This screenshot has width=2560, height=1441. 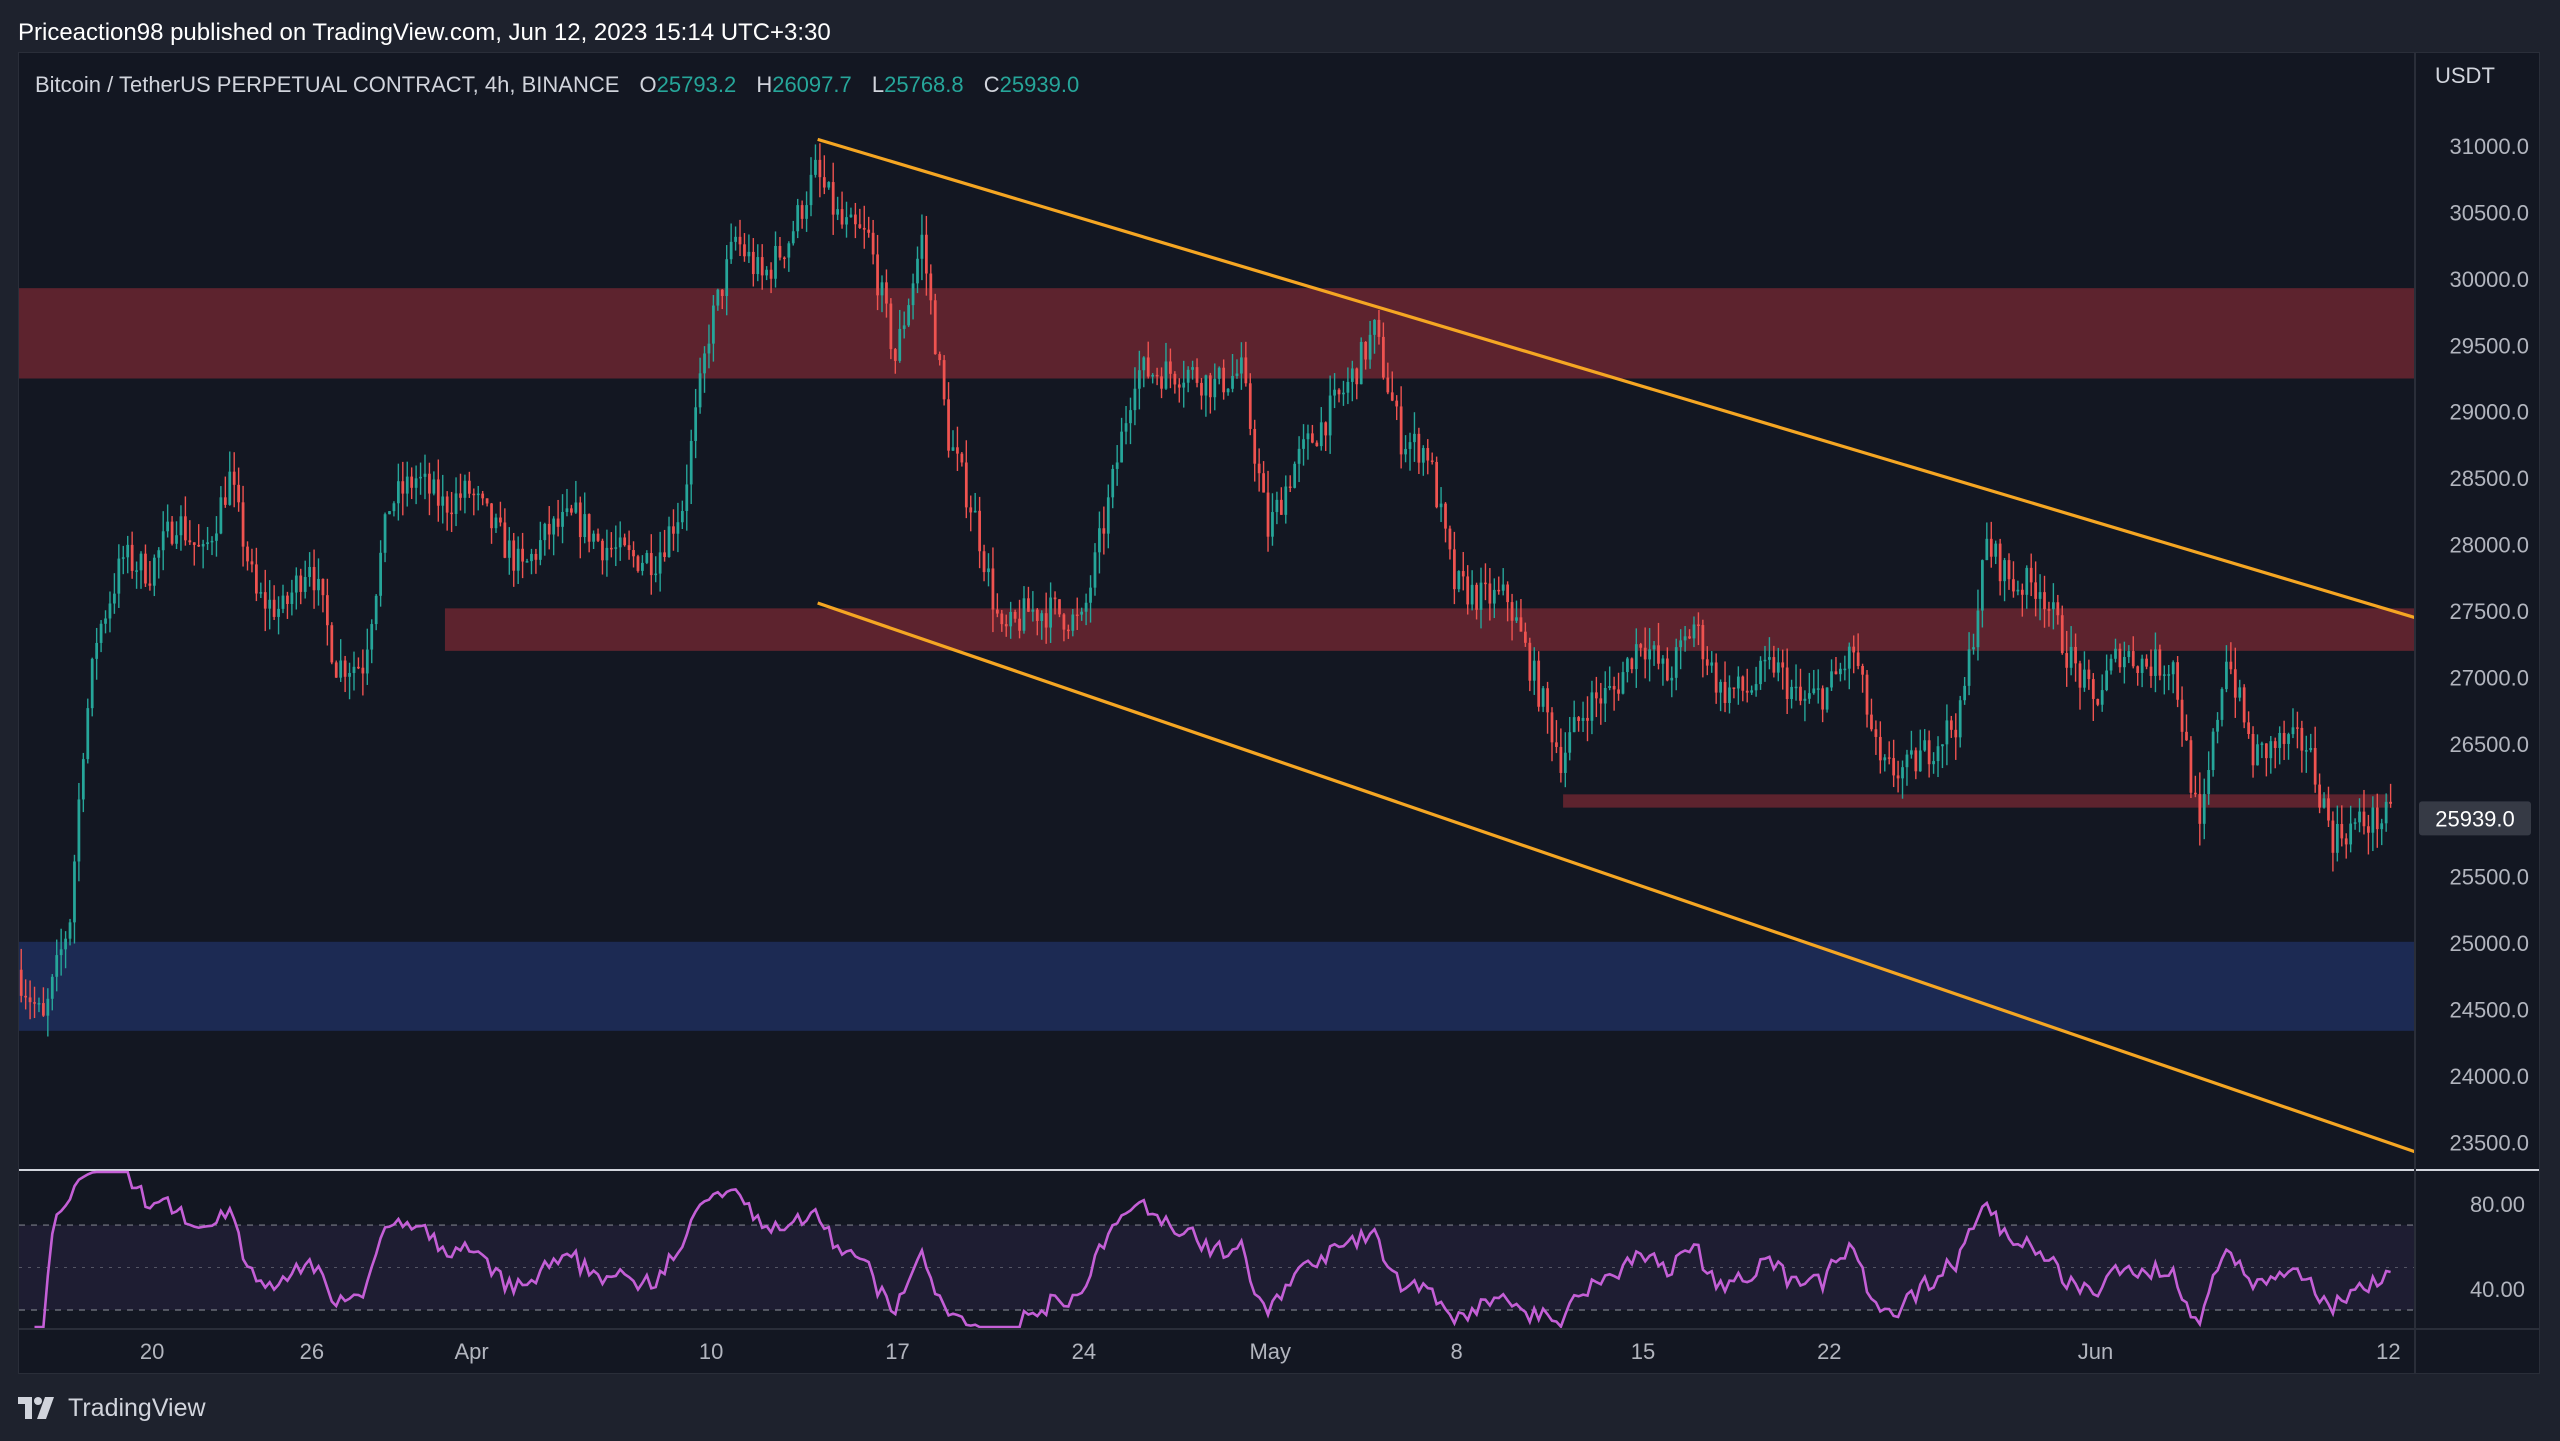 What do you see at coordinates (2497, 1247) in the screenshot?
I see `rsi-axis: 80.00 40.00` at bounding box center [2497, 1247].